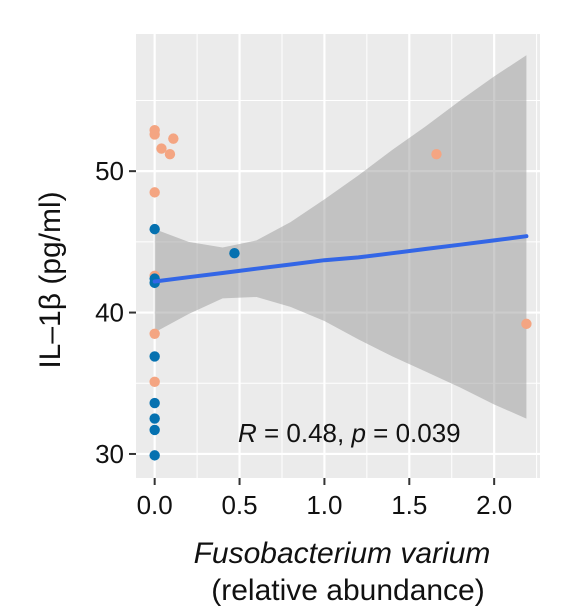 This screenshot has height=612, width=564. Describe the element at coordinates (304, 433) in the screenshot. I see `r-value: = 0.48,` at that location.